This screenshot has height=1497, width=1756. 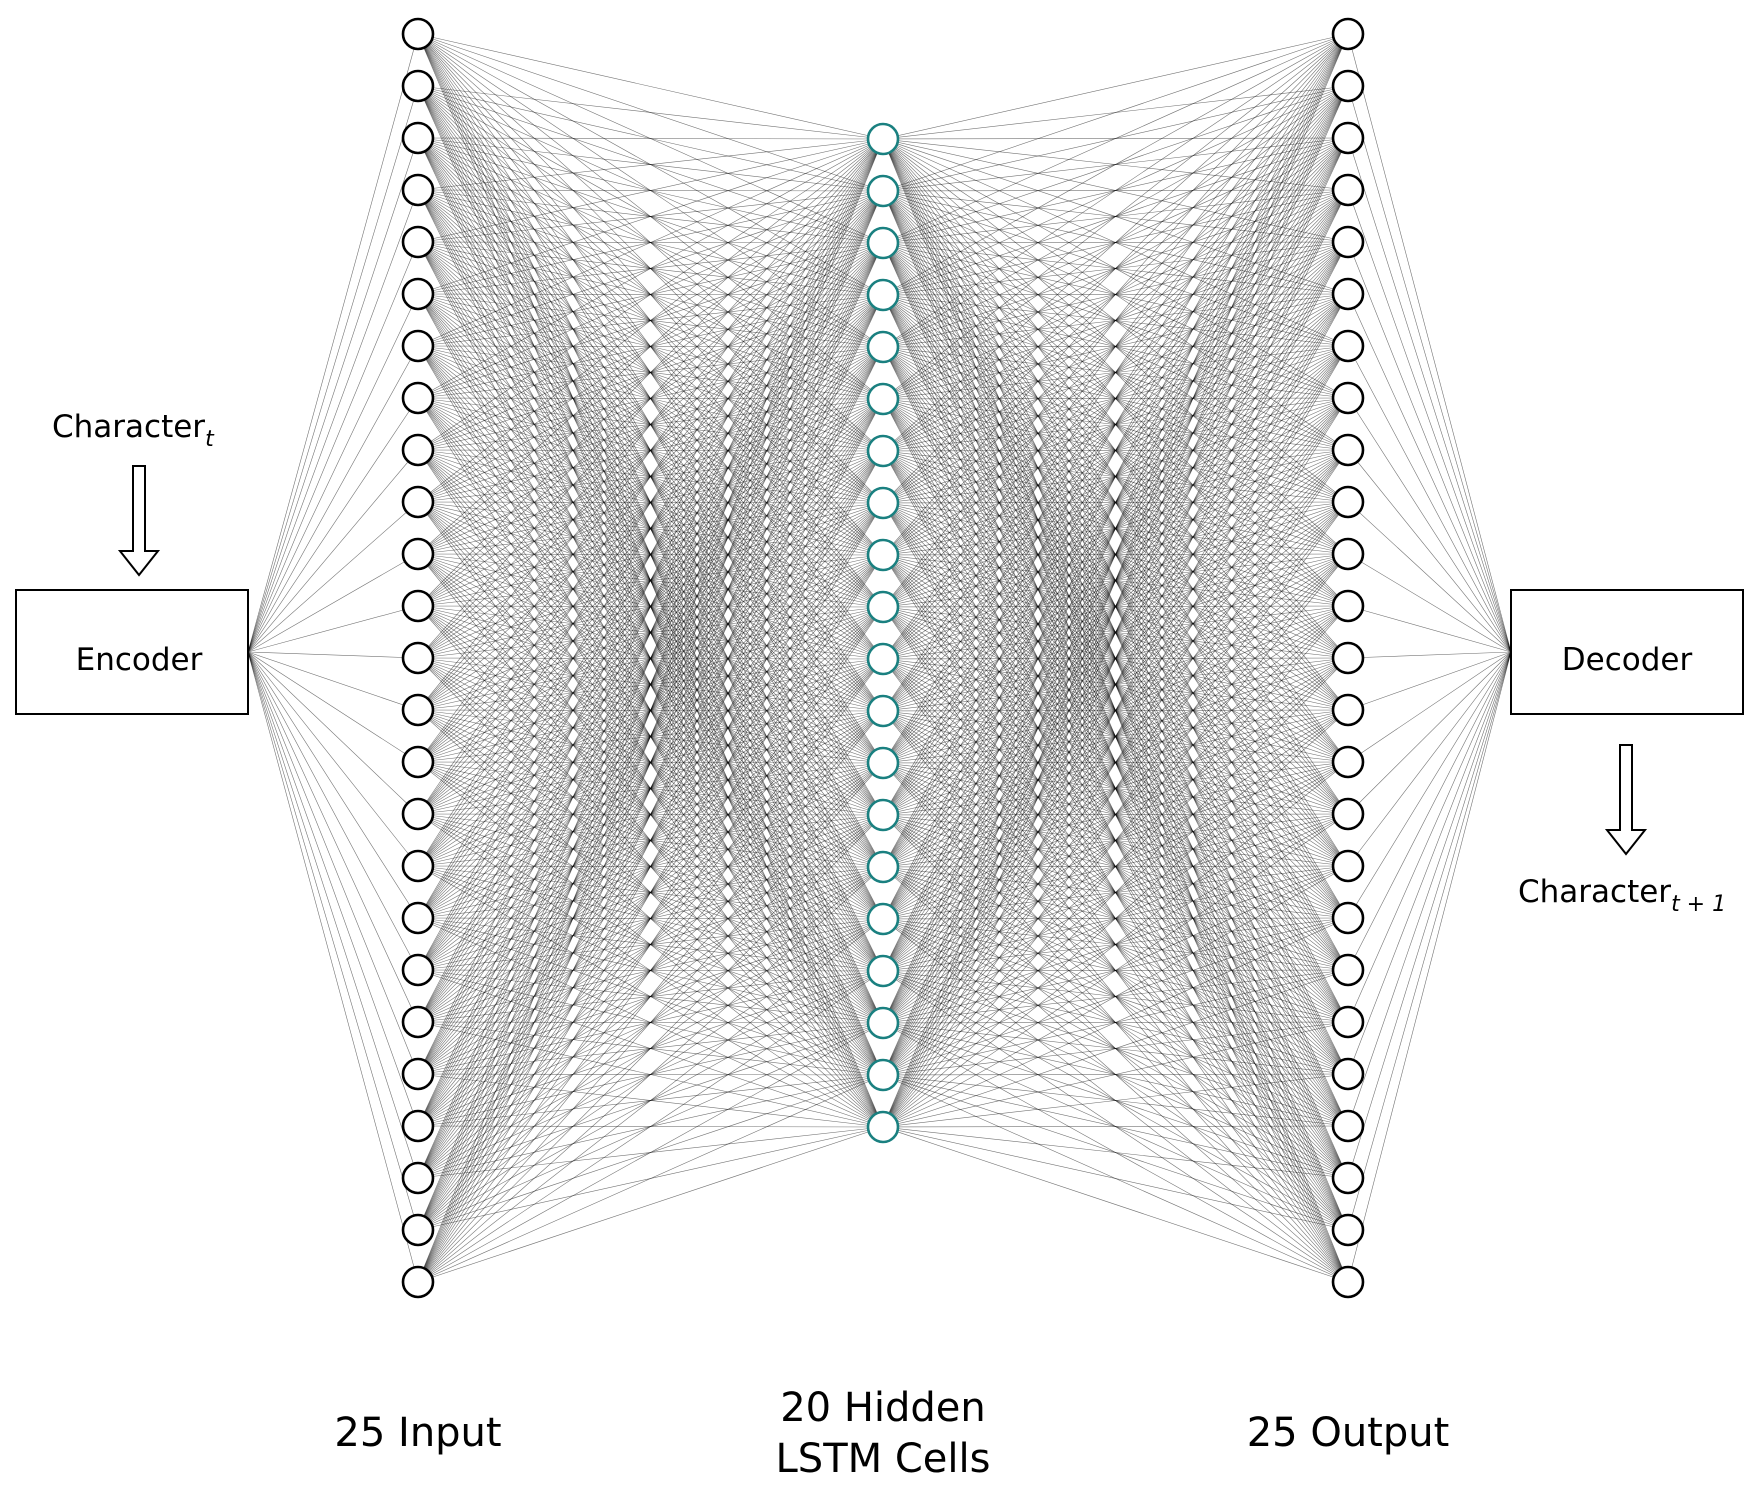 What do you see at coordinates (1594, 892) in the screenshot?
I see `decoder-output-text: Character` at bounding box center [1594, 892].